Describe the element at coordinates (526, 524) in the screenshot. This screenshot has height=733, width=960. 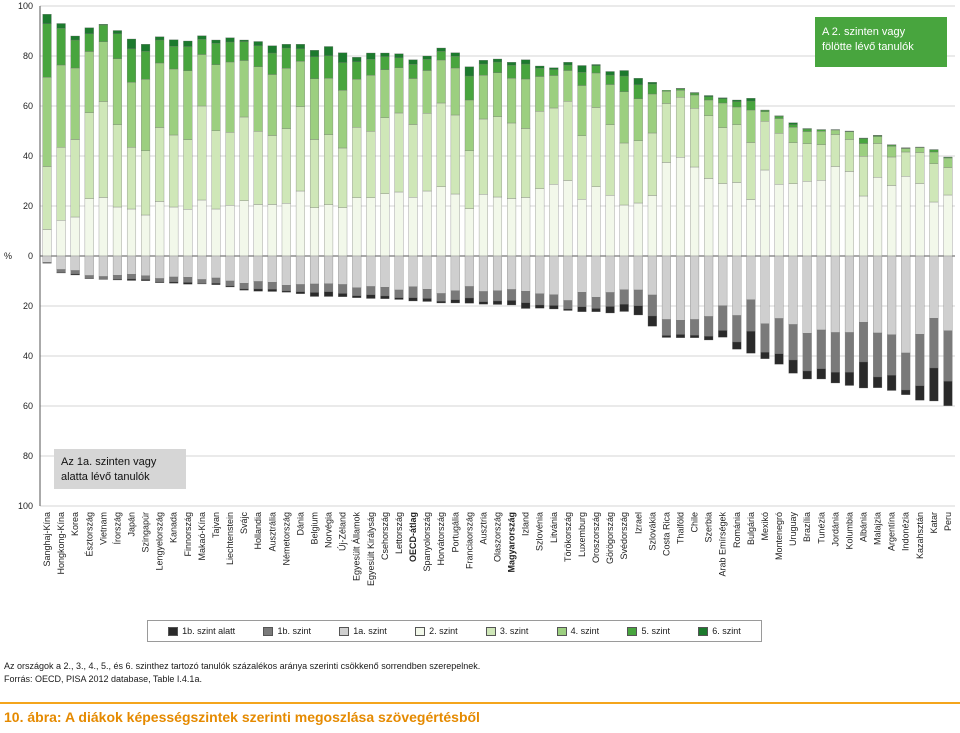
I see `x-tick-label: Izland` at that location.